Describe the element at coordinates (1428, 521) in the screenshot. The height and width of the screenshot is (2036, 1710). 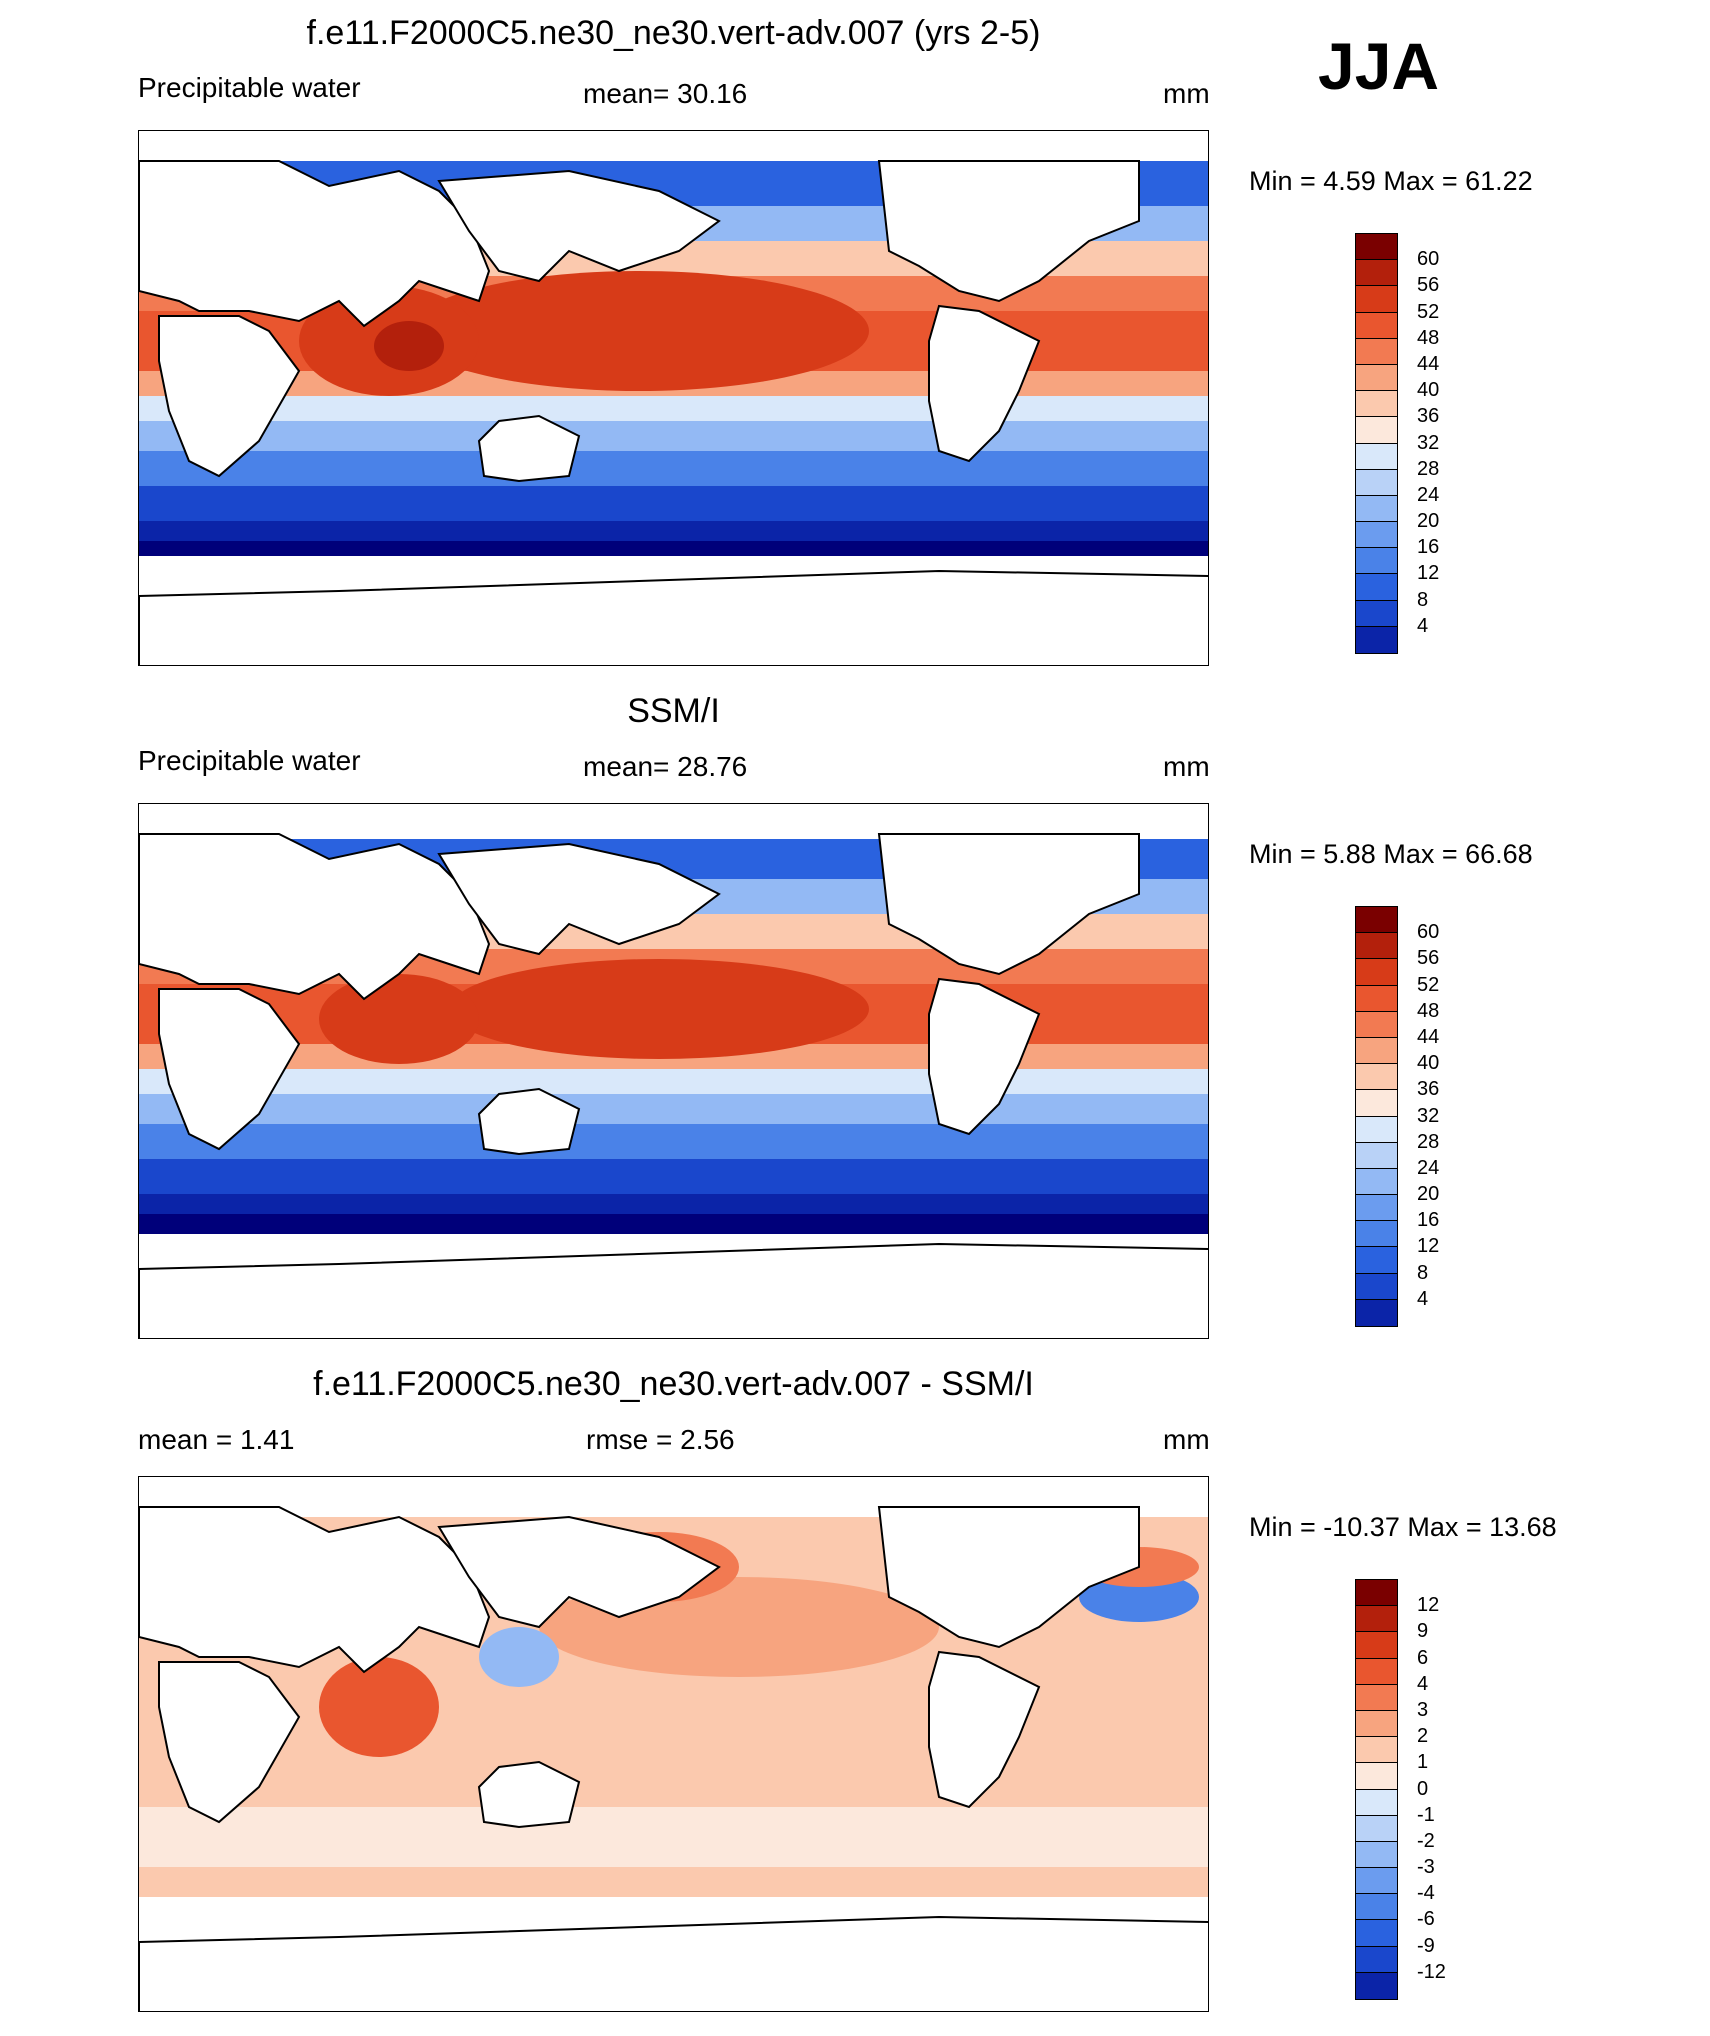
I see `colorbar-tick-label: 20` at that location.